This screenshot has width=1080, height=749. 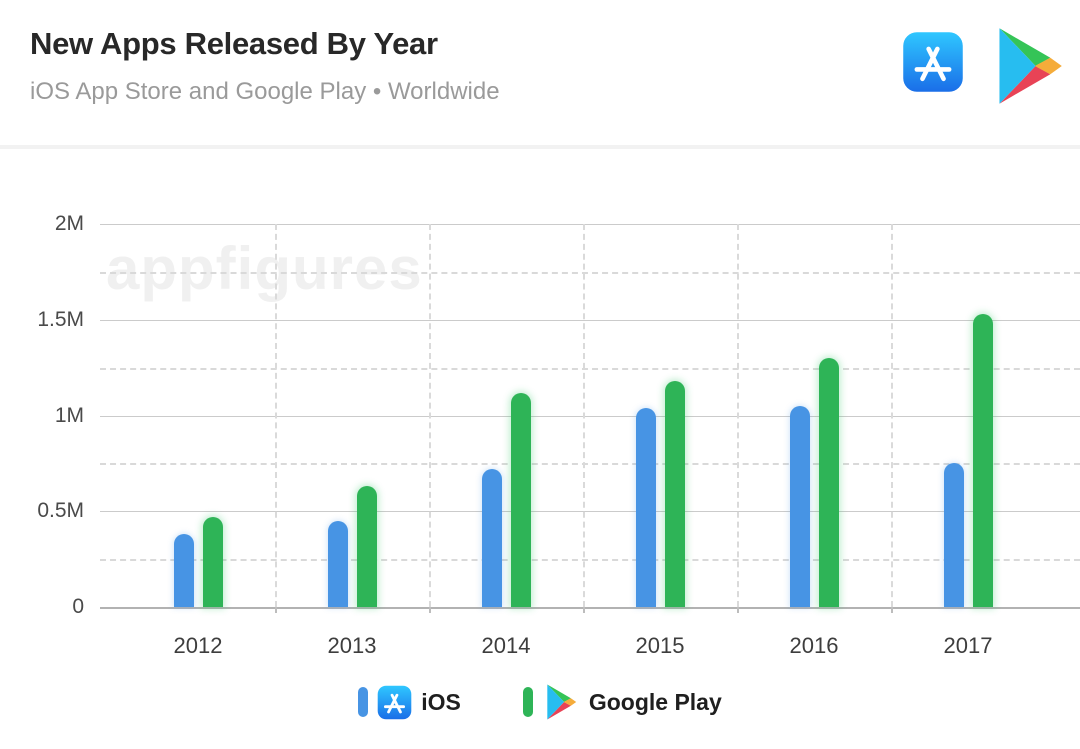 What do you see at coordinates (590, 320) in the screenshot?
I see `gridline-1.5M` at bounding box center [590, 320].